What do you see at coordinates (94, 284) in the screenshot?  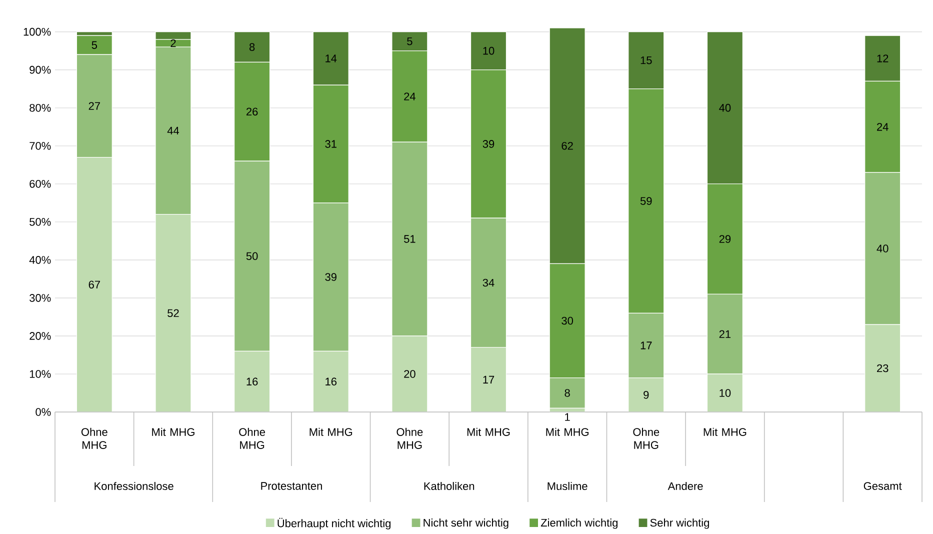 I see `data-label: 67` at bounding box center [94, 284].